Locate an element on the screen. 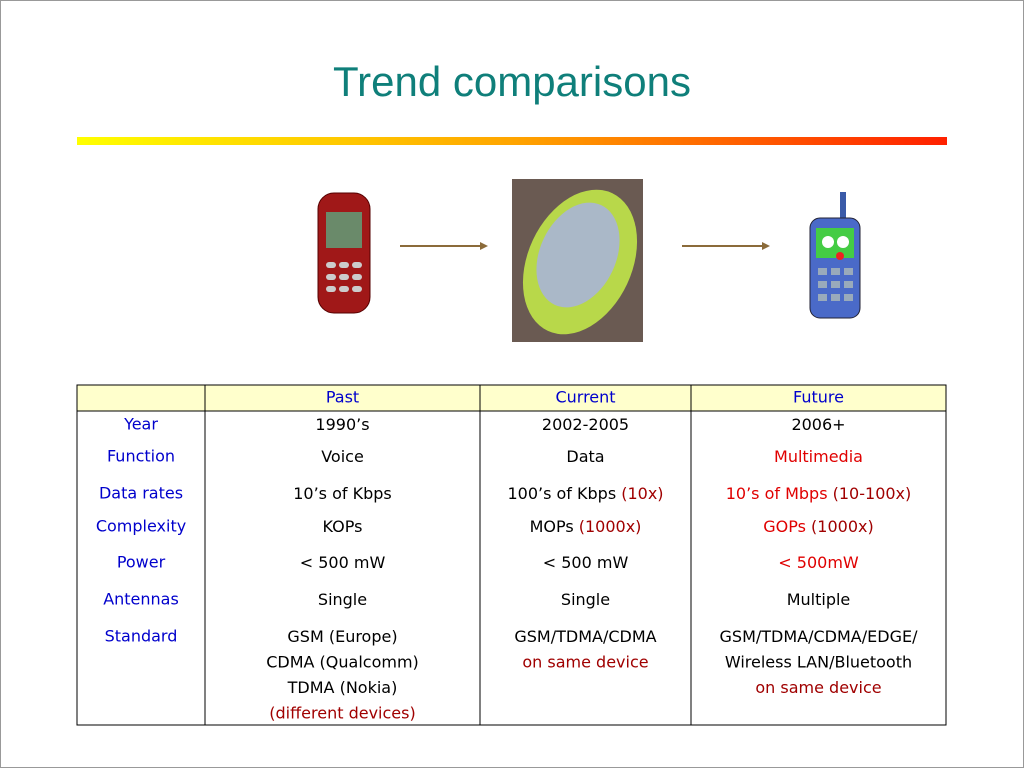  row-label: Year is located at coordinates (140, 424).